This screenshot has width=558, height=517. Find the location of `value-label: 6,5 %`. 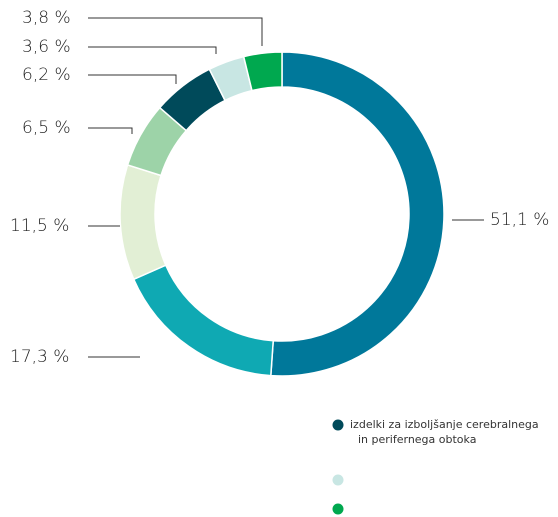

value-label: 6,5 % is located at coordinates (46, 128).